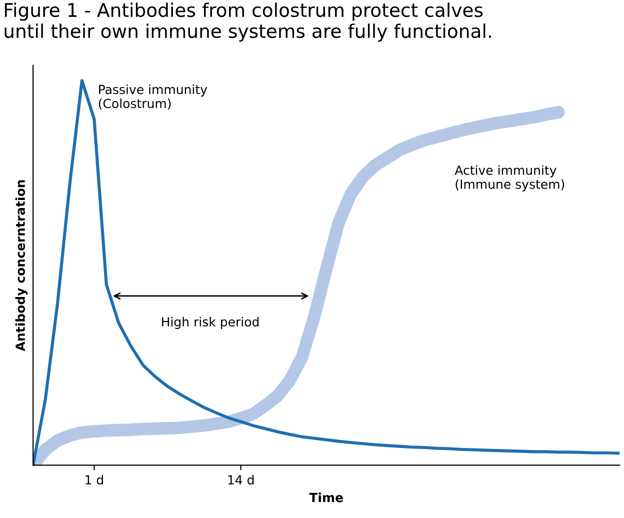 This screenshot has height=518, width=624. What do you see at coordinates (326, 497) in the screenshot?
I see `x-axis-title: Time` at bounding box center [326, 497].